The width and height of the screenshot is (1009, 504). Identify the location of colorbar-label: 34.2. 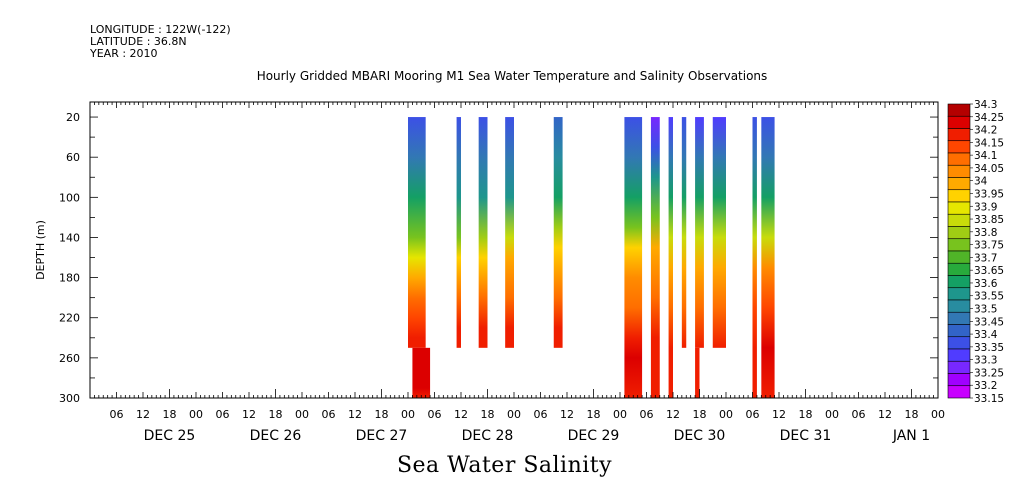
(985, 131).